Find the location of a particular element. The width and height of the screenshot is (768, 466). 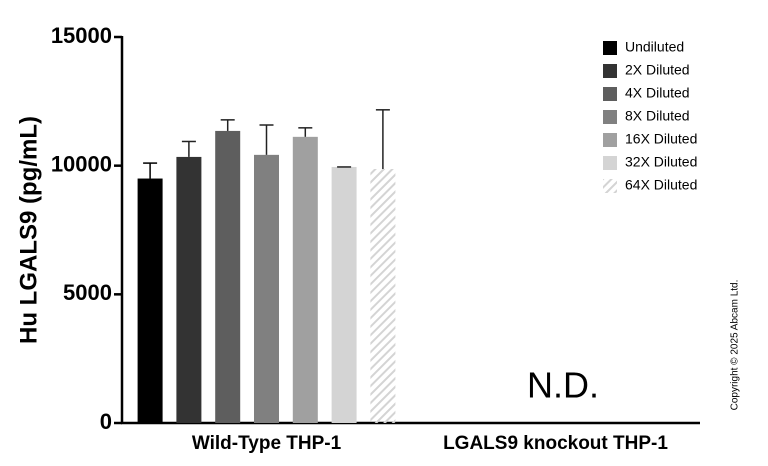

y-axis-label: Hu LGALS9 (pg/mL) is located at coordinates (28, 230).